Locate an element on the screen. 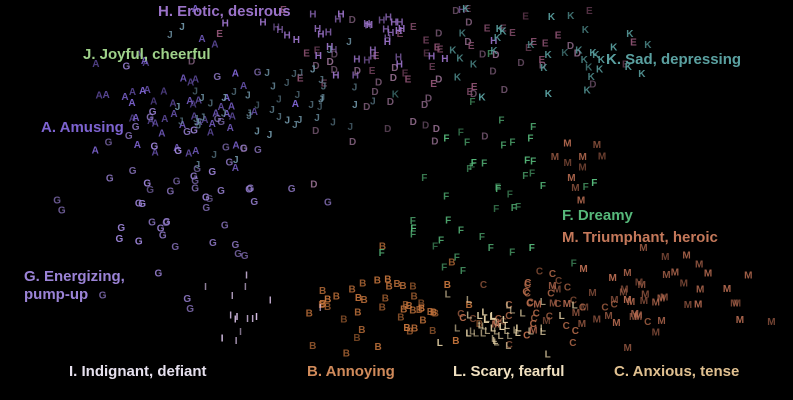  label-anxious-tense: C. Anxious, tense is located at coordinates (677, 371).